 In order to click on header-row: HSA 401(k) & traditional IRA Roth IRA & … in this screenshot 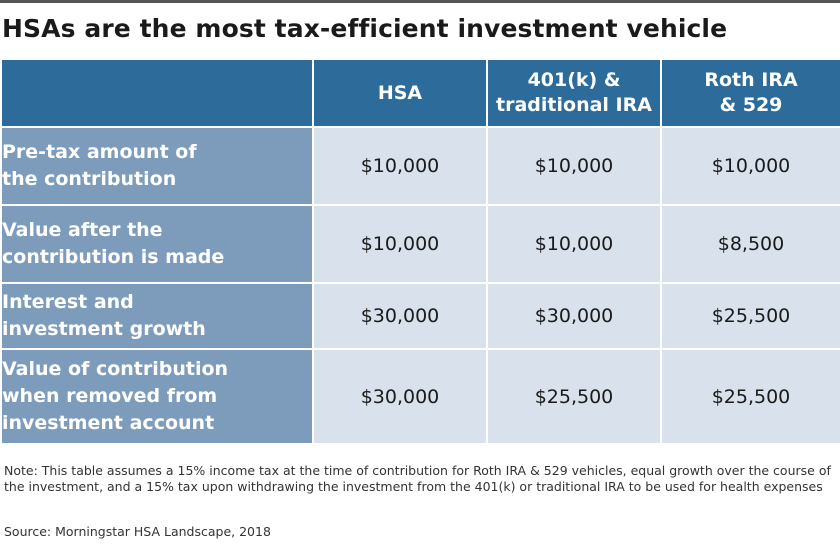, I will do `click(420, 93)`.